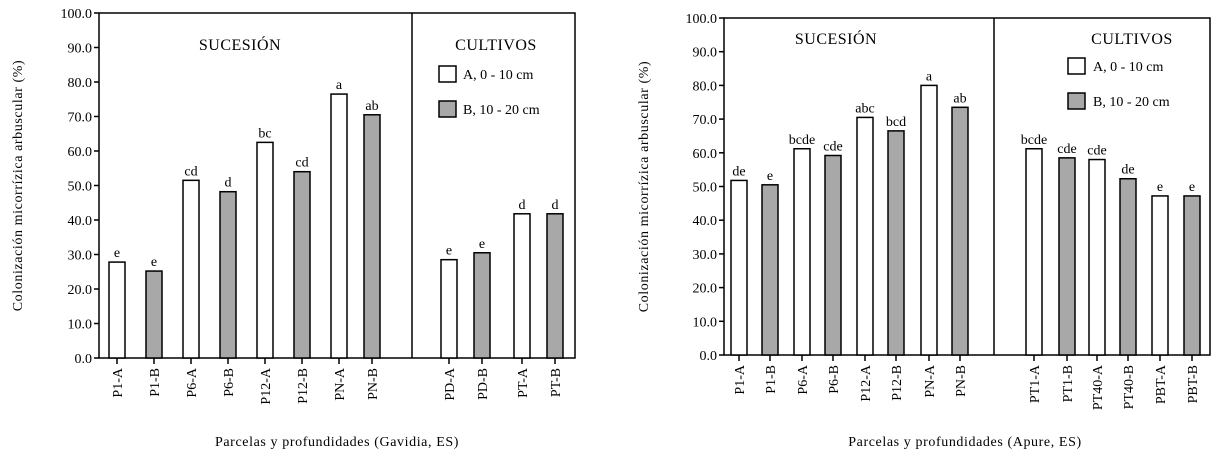  Describe the element at coordinates (449, 308) in the screenshot. I see `bar-pd-a` at that location.